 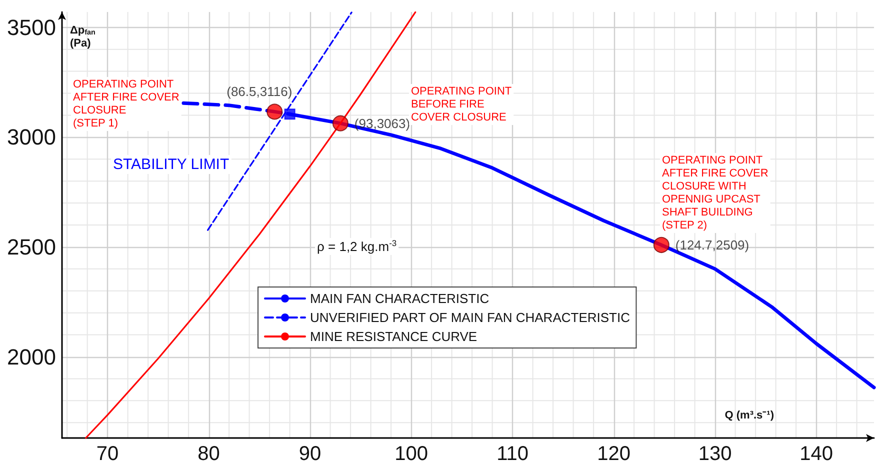 What do you see at coordinates (31, 27) in the screenshot?
I see `y-tick-label: 3500` at bounding box center [31, 27].